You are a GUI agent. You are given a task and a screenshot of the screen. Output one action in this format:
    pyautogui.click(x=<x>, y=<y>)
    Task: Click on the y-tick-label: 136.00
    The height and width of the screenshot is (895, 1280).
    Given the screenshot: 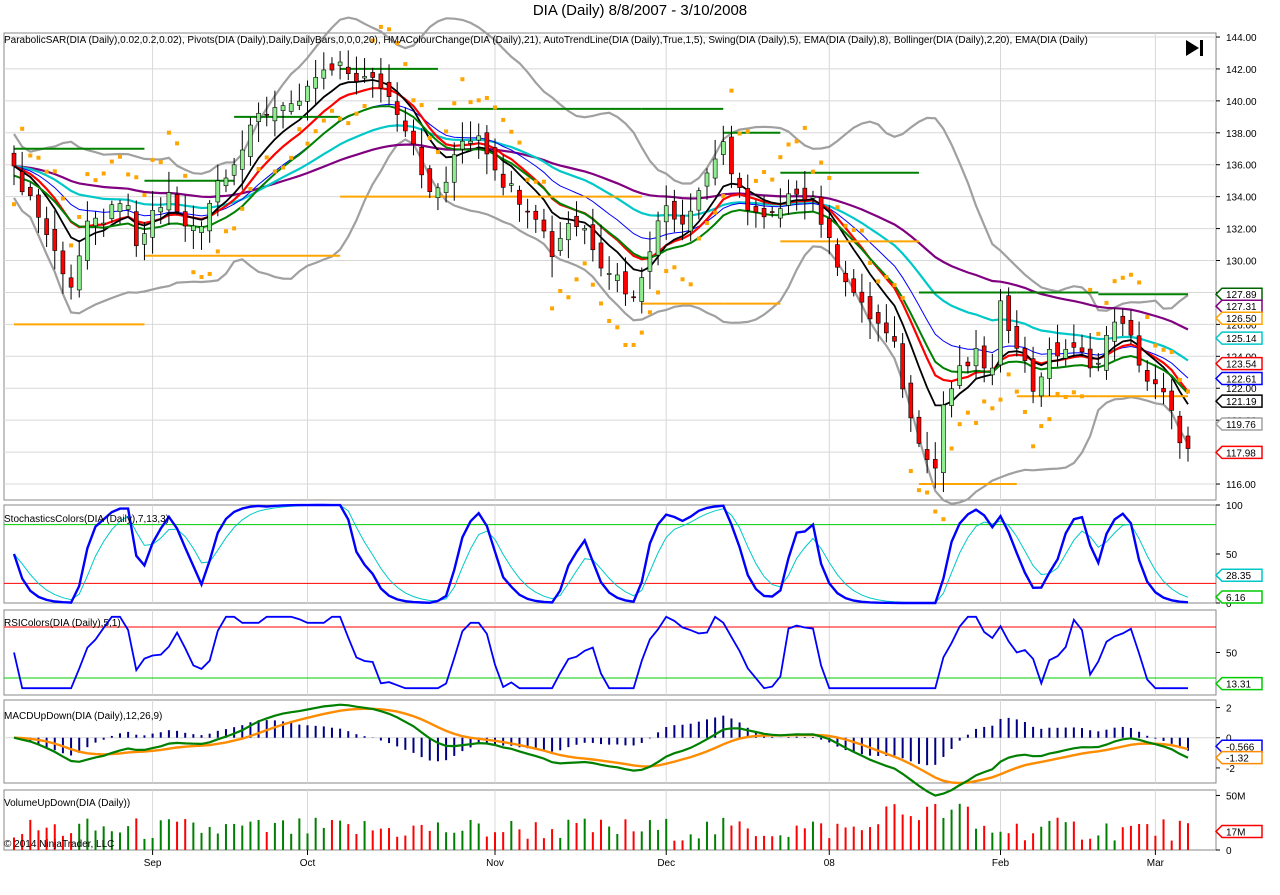 What is the action you would take?
    pyautogui.click(x=1241, y=166)
    